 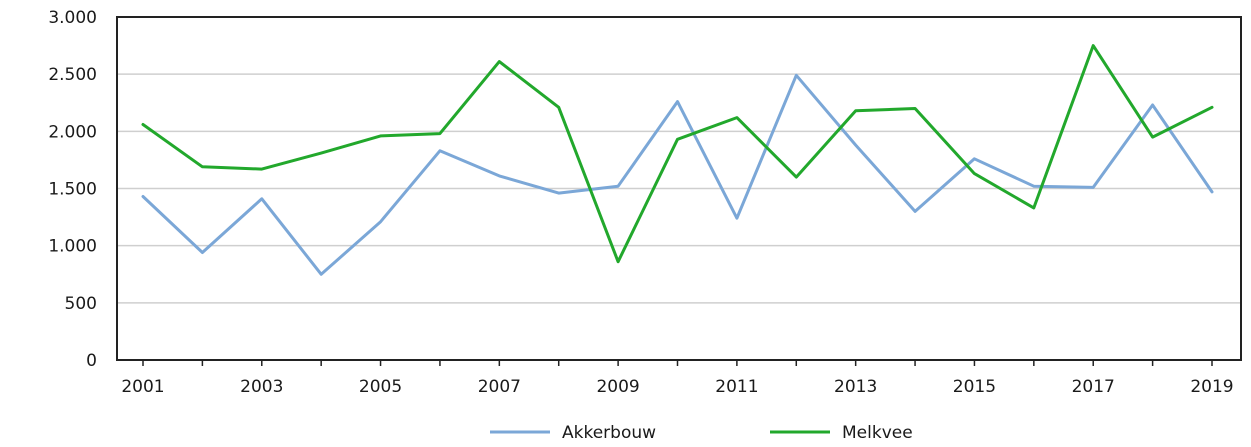 I want to click on x-tick-label: 2013, so click(x=855, y=387).